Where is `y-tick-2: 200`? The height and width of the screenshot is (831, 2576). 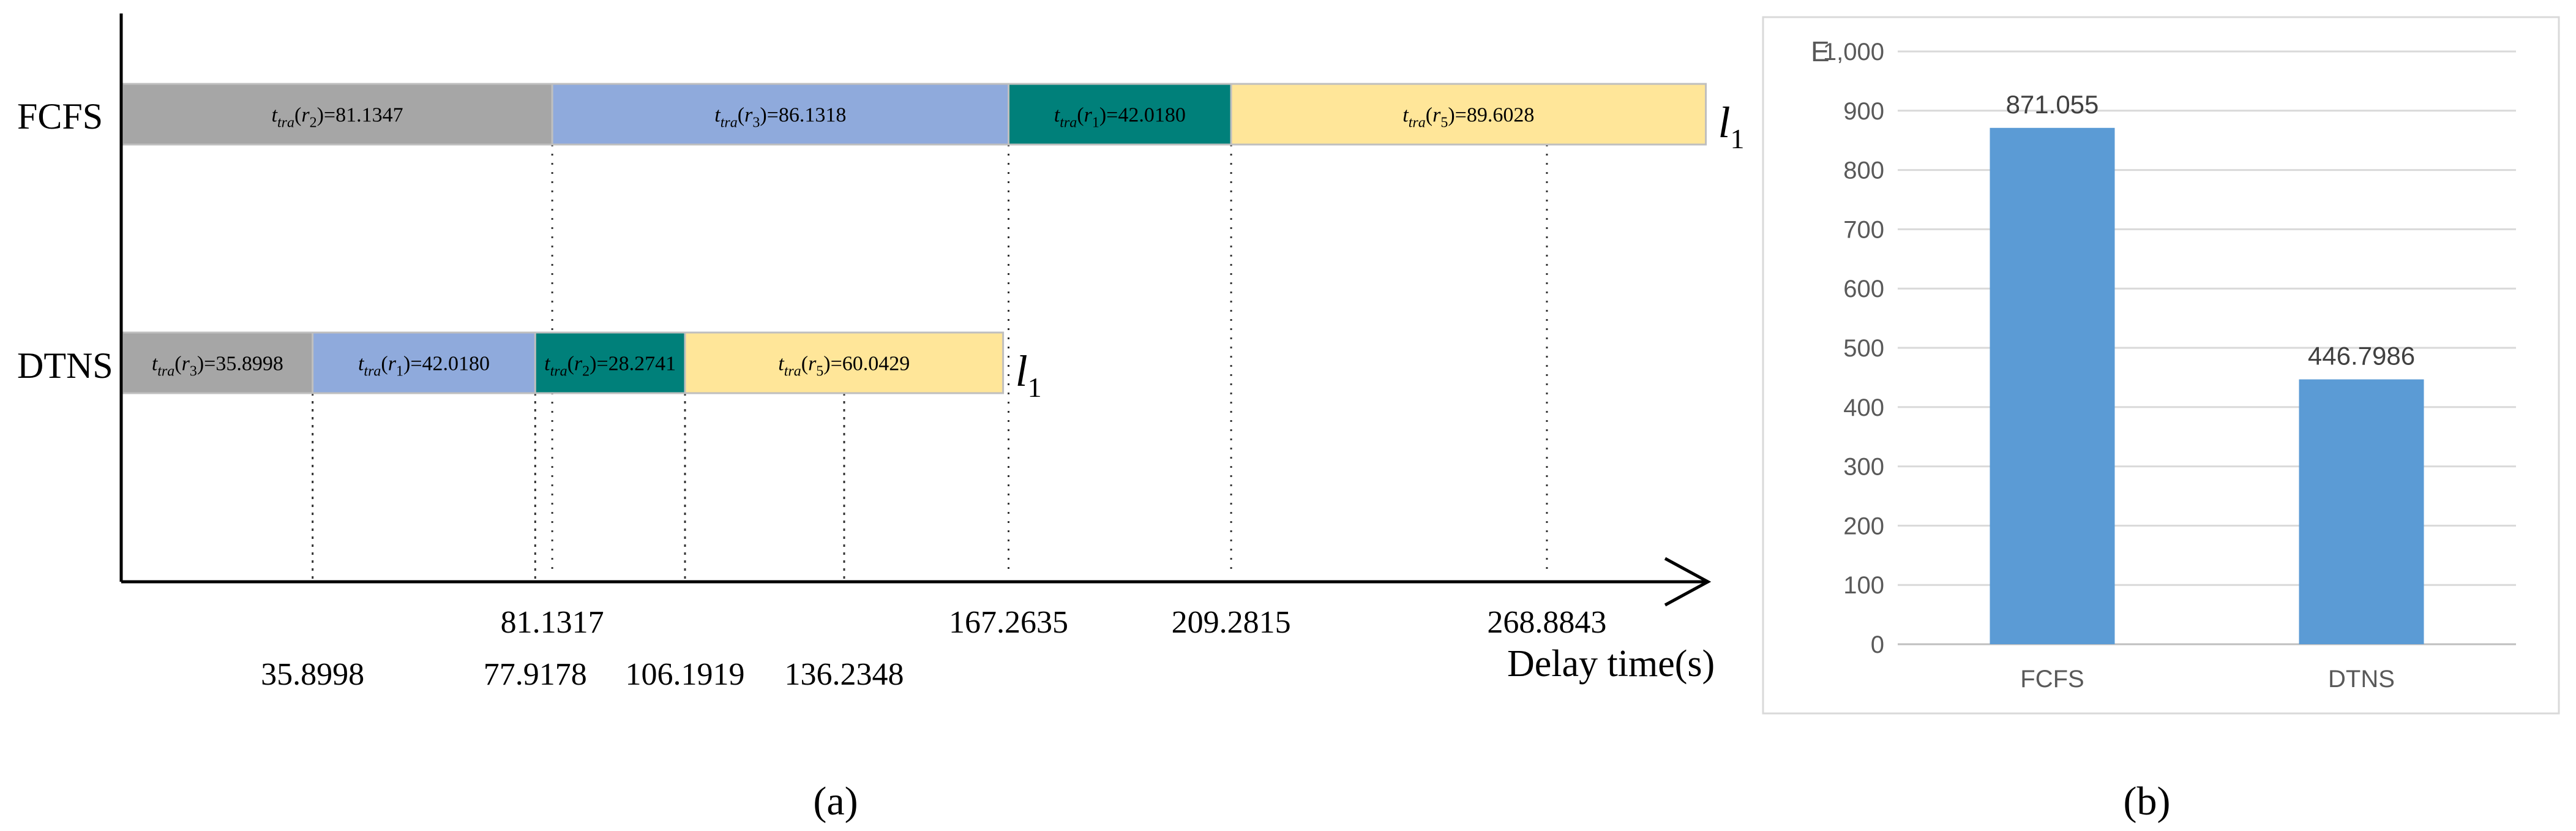
y-tick-2: 200 is located at coordinates (1864, 526).